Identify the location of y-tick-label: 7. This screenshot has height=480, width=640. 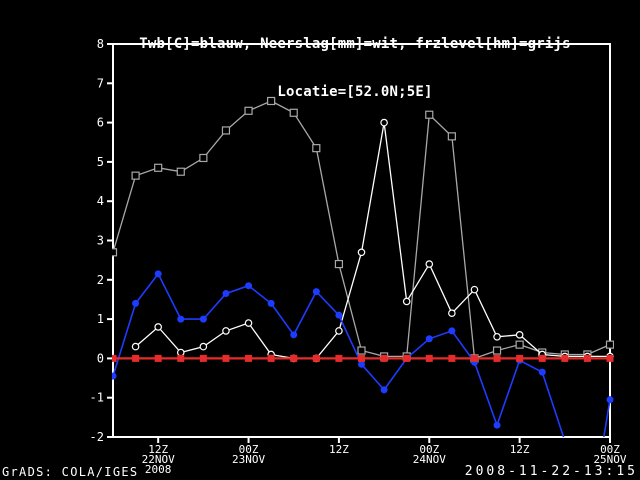
(100, 83).